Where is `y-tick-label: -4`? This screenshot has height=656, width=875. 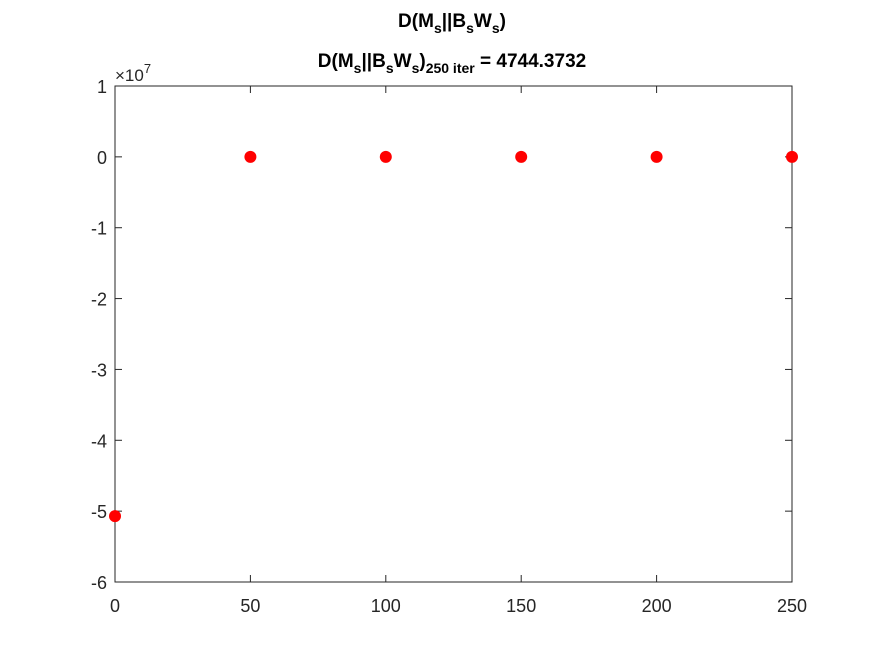
y-tick-label: -4 is located at coordinates (99, 441).